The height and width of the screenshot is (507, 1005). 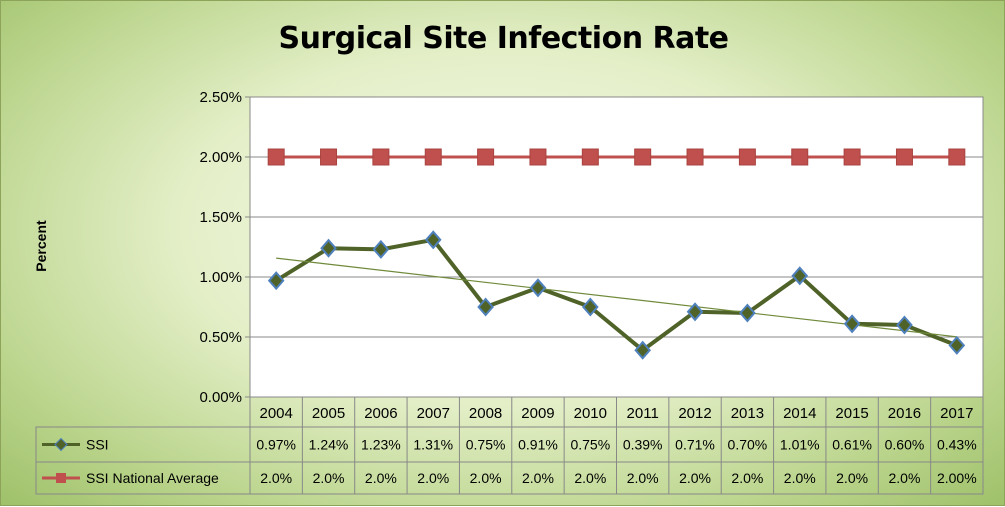 What do you see at coordinates (220, 217) in the screenshot?
I see `y-tick-label: 1.50%` at bounding box center [220, 217].